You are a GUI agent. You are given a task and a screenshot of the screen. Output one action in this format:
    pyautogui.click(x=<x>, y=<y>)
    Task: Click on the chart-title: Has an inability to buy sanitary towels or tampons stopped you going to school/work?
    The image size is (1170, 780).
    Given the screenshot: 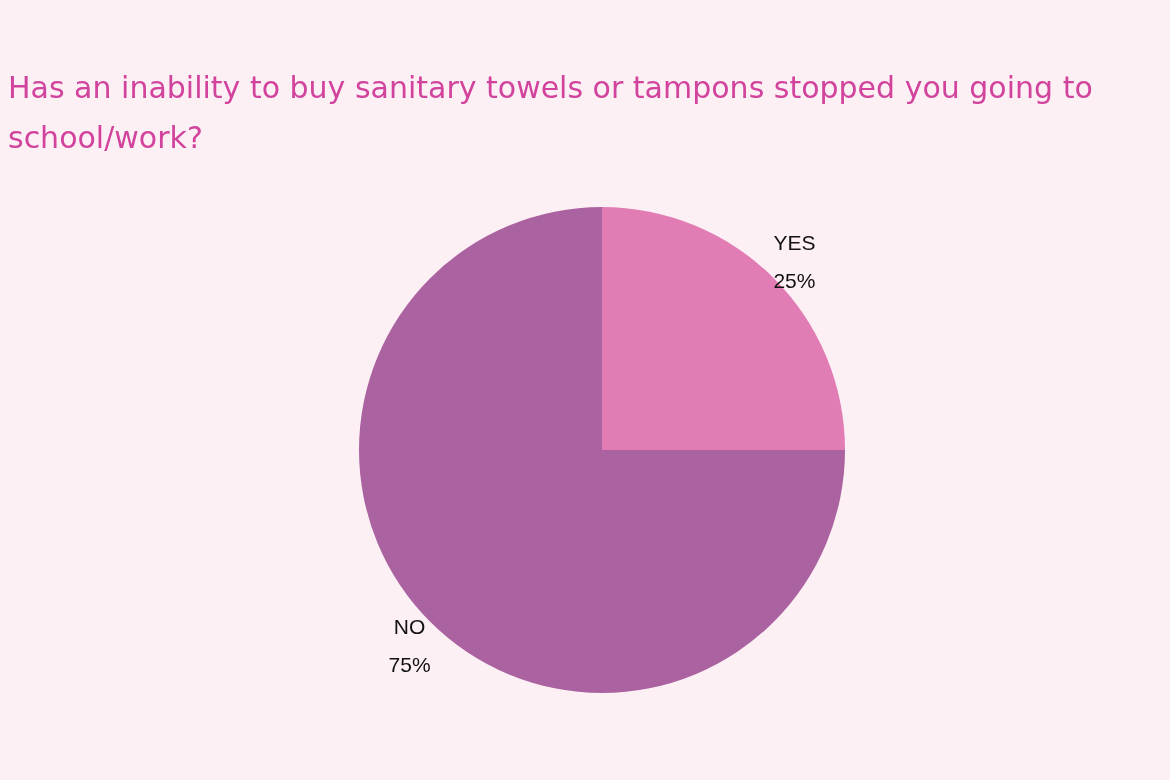 What is the action you would take?
    pyautogui.click(x=550, y=112)
    